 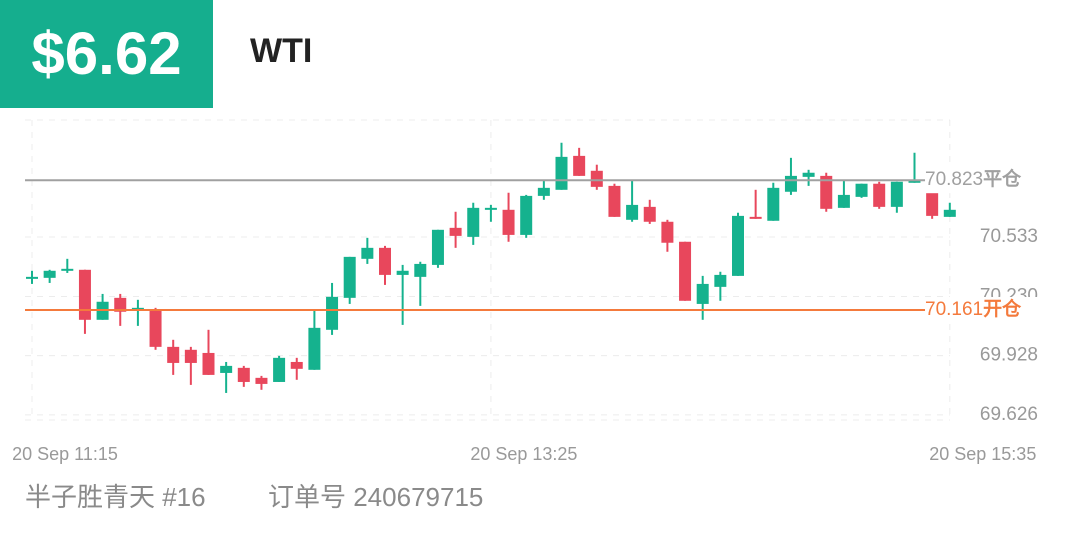 What do you see at coordinates (982, 454) in the screenshot?
I see `x-tick-label: 20 Sep 15:35` at bounding box center [982, 454].